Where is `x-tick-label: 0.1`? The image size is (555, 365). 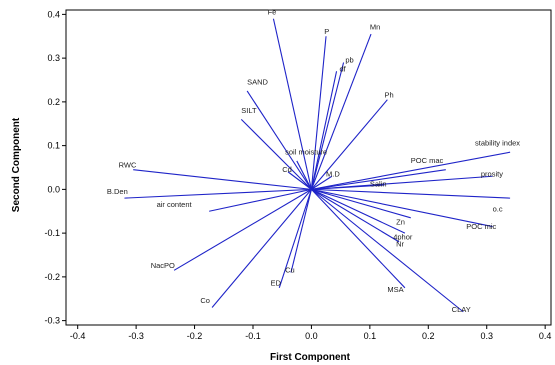 x-tick-label: 0.1 is located at coordinates (370, 336).